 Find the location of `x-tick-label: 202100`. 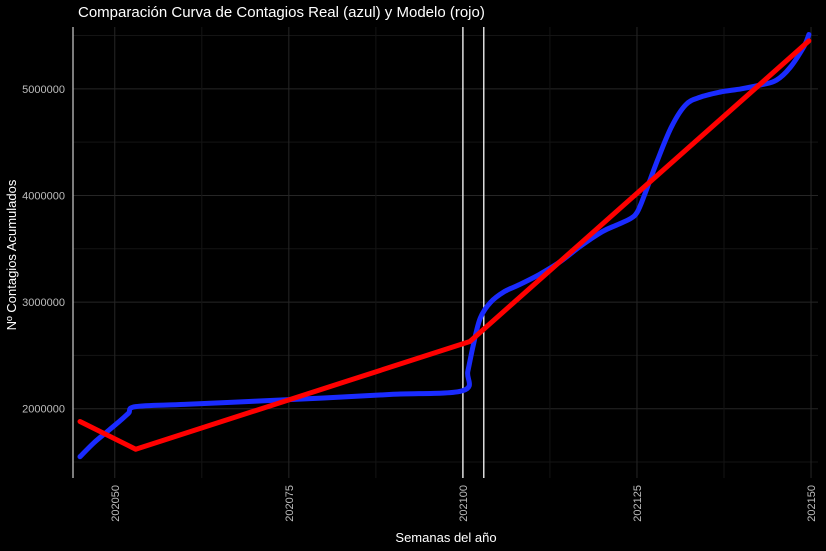

x-tick-label: 202100 is located at coordinates (464, 503).